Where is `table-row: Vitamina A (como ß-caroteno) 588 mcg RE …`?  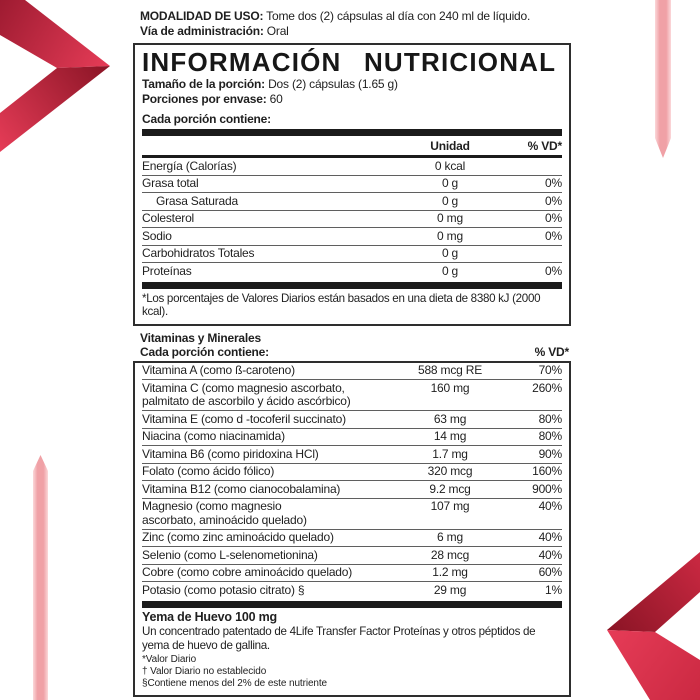
table-row: Vitamina A (como ß-caroteno) 588 mcg RE … is located at coordinates (352, 371).